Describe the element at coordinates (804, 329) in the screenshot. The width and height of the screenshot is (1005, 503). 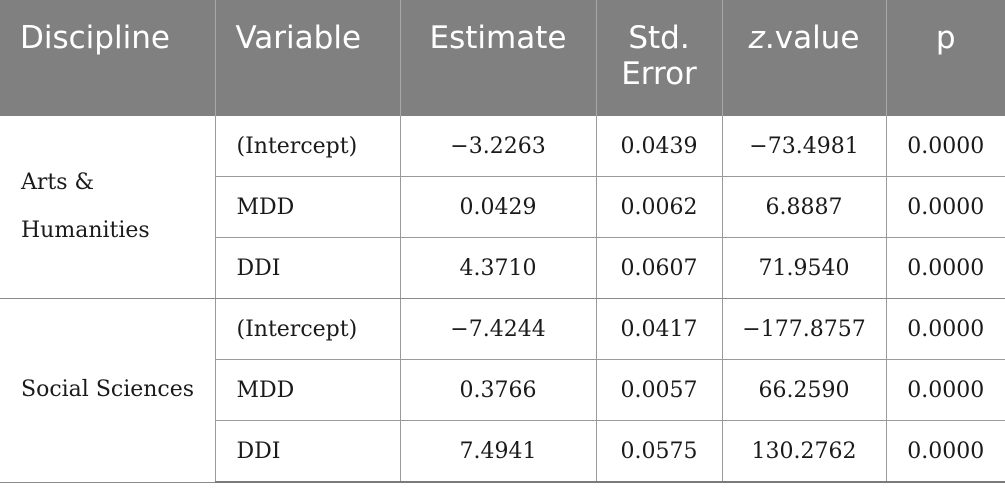
I see `z-value-cell: −177.8757` at that location.